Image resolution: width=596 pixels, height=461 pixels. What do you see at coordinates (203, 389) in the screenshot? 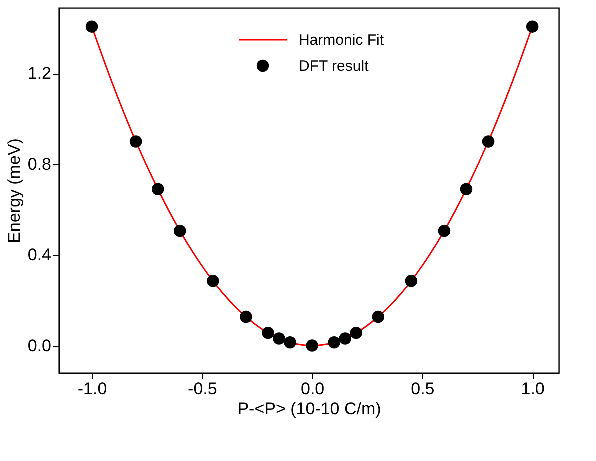
I see `x-tick-label: -0.5` at bounding box center [203, 389].